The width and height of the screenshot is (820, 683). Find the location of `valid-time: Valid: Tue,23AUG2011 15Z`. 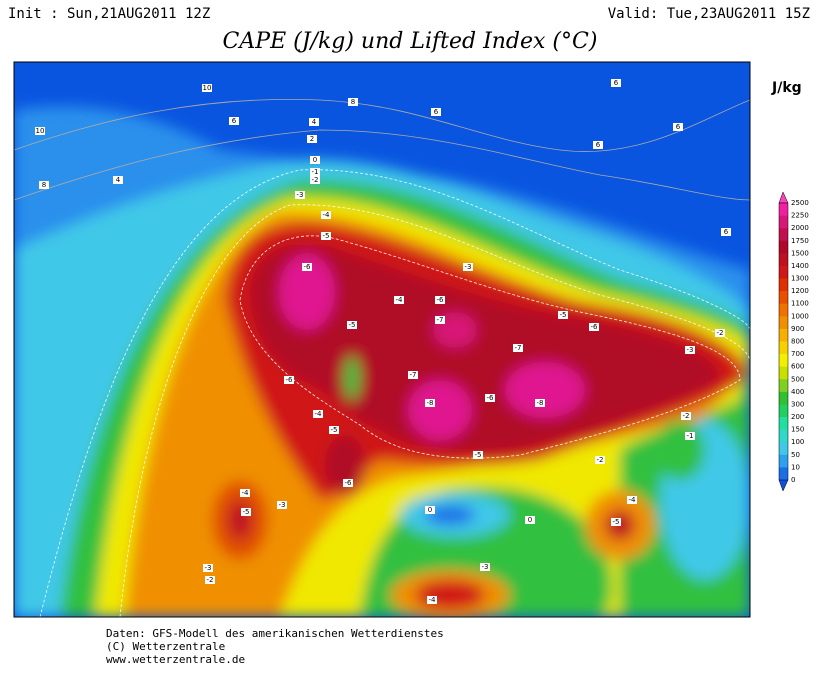

valid-time: Valid: Tue,23AUG2011 15Z is located at coordinates (709, 14).